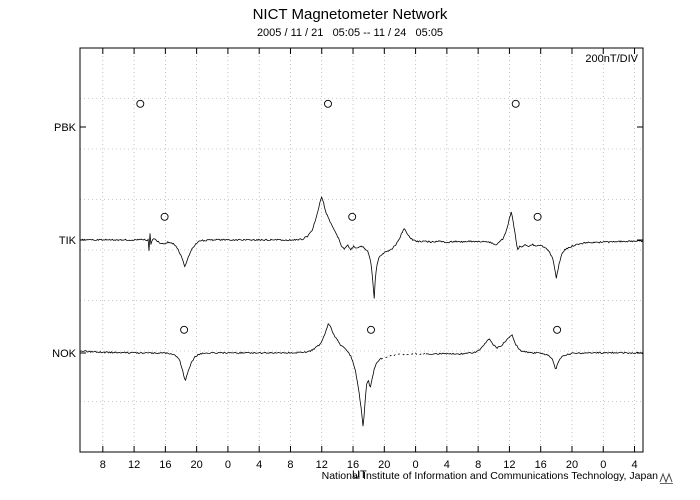 This screenshot has height=500, width=700. What do you see at coordinates (64, 354) in the screenshot?
I see `station-label-nok: NOK` at bounding box center [64, 354].